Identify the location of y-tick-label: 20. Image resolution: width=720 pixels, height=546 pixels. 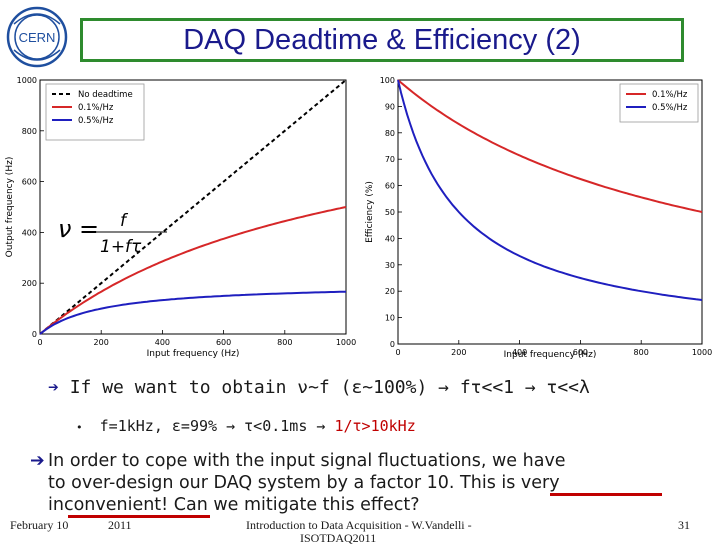
(390, 291).